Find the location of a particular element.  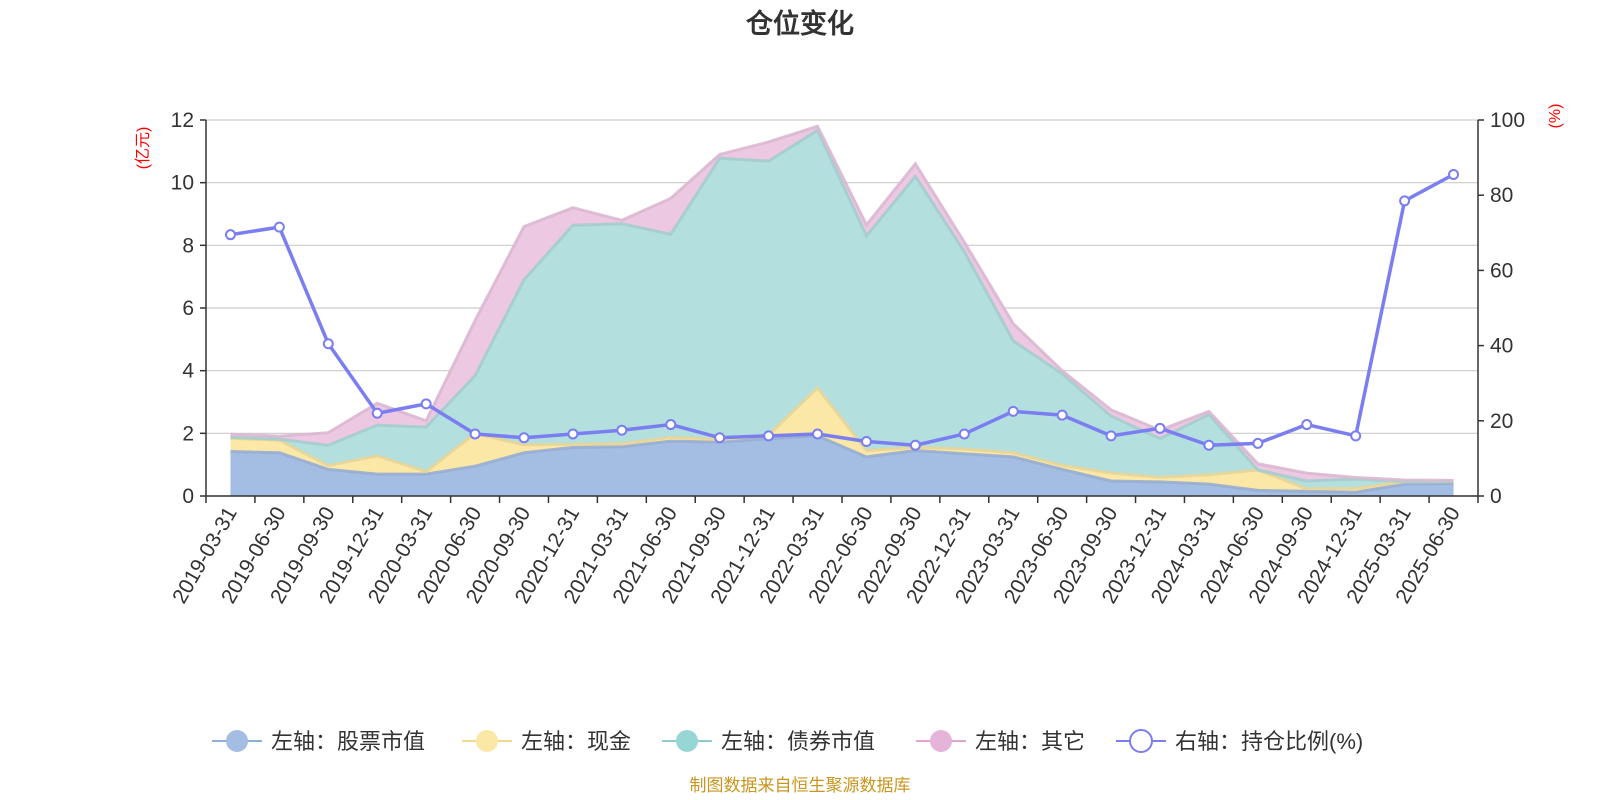

right-tick-label: 100 is located at coordinates (1507, 120).